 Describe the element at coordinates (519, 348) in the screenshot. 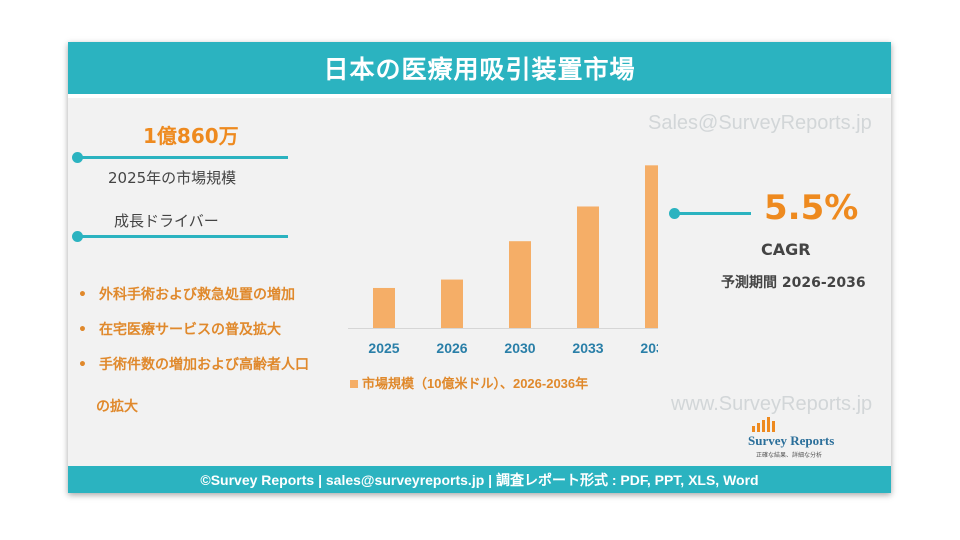

I see `x-tick-label: 2030` at that location.